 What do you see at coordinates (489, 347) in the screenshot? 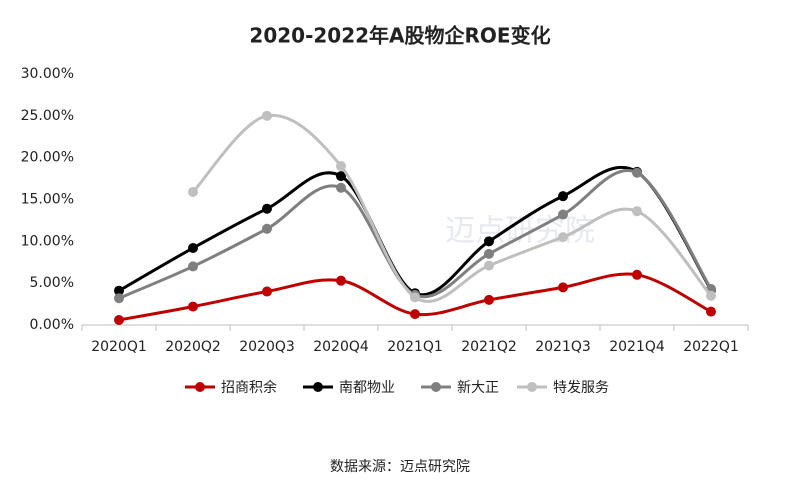
I see `x-tick-label: 2021Q2` at bounding box center [489, 347].